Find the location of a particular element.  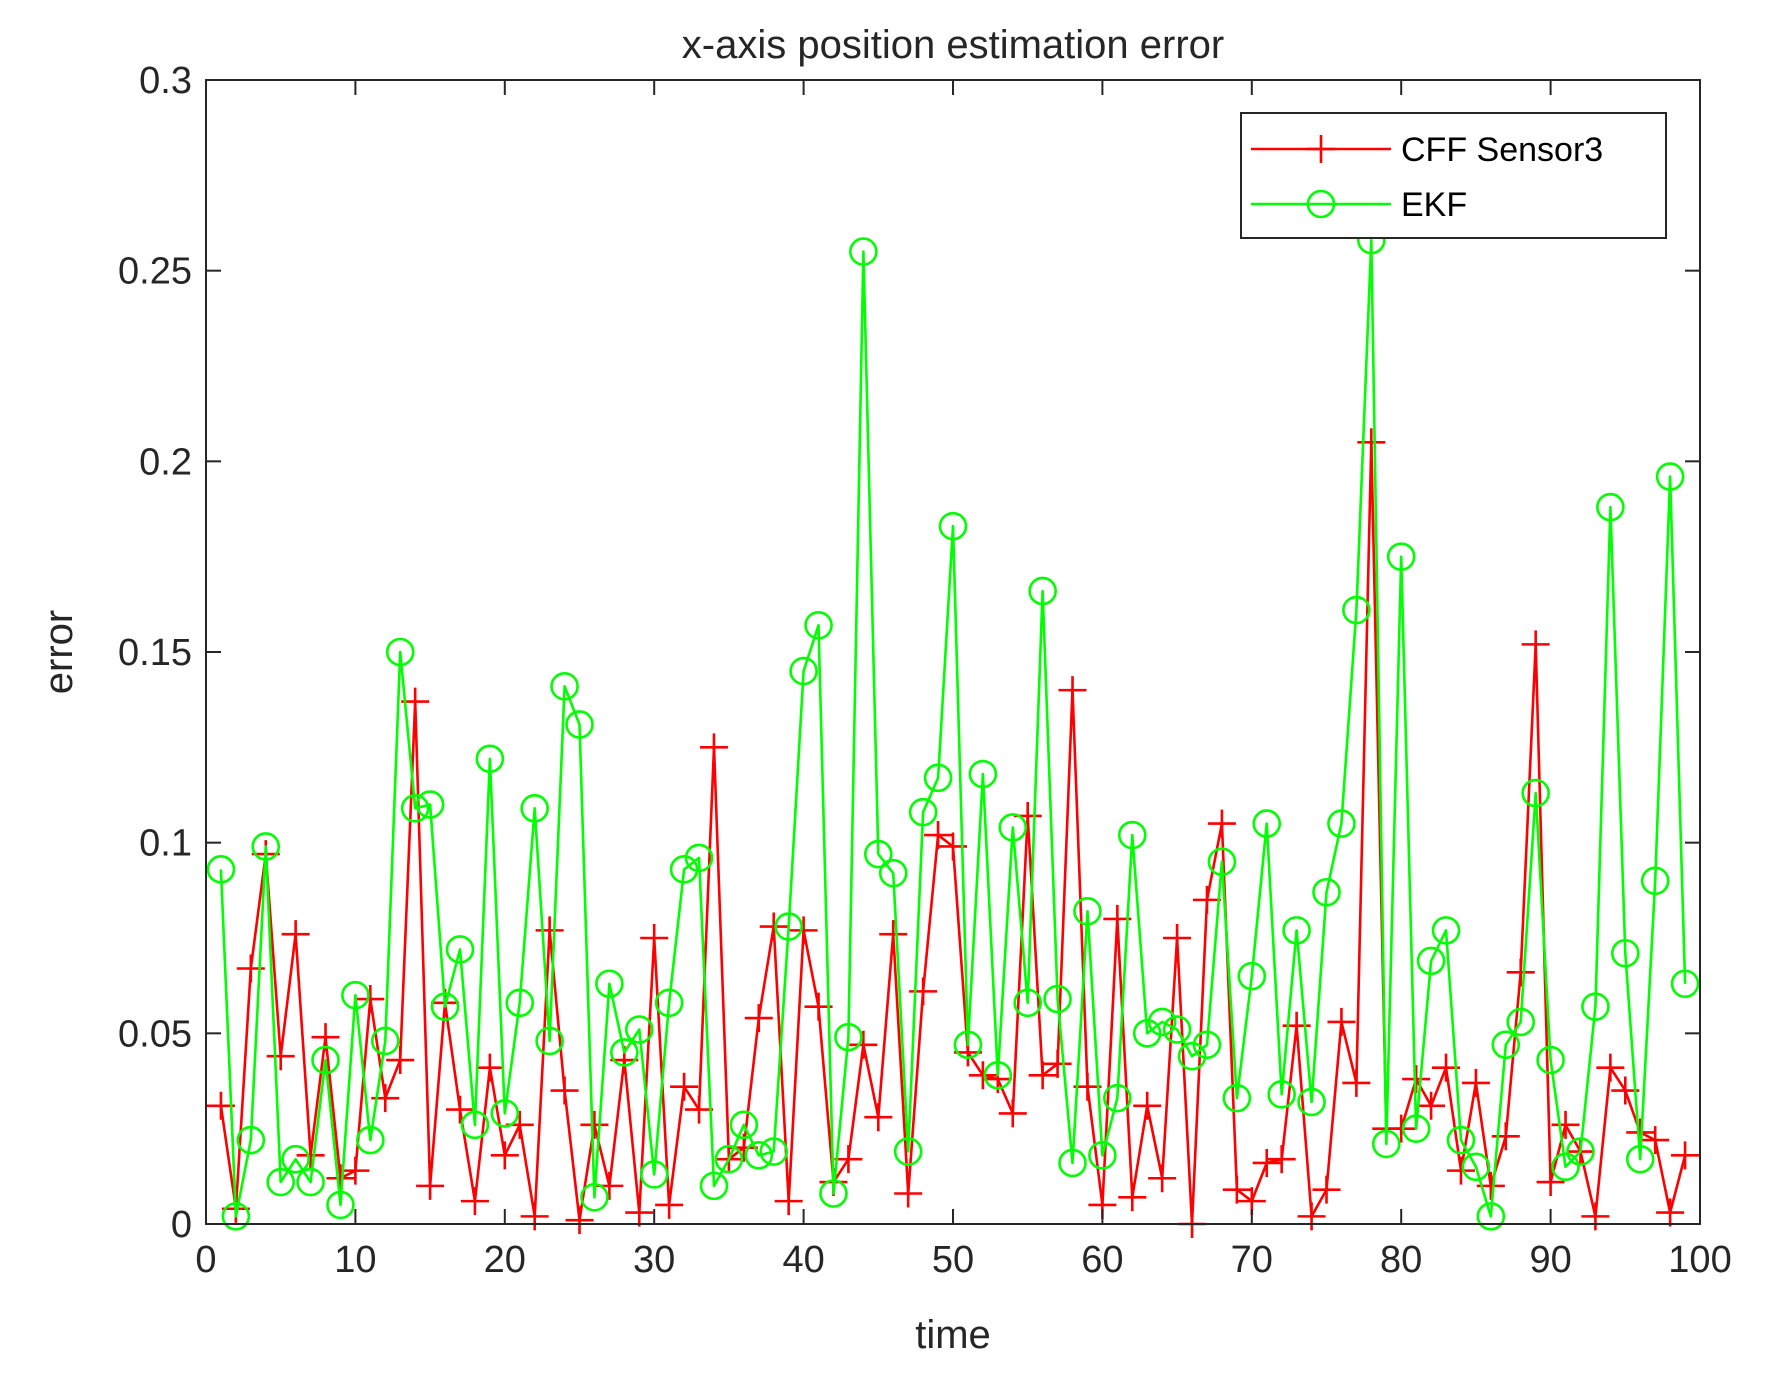

y-tick-label: 0 is located at coordinates (181, 1225).